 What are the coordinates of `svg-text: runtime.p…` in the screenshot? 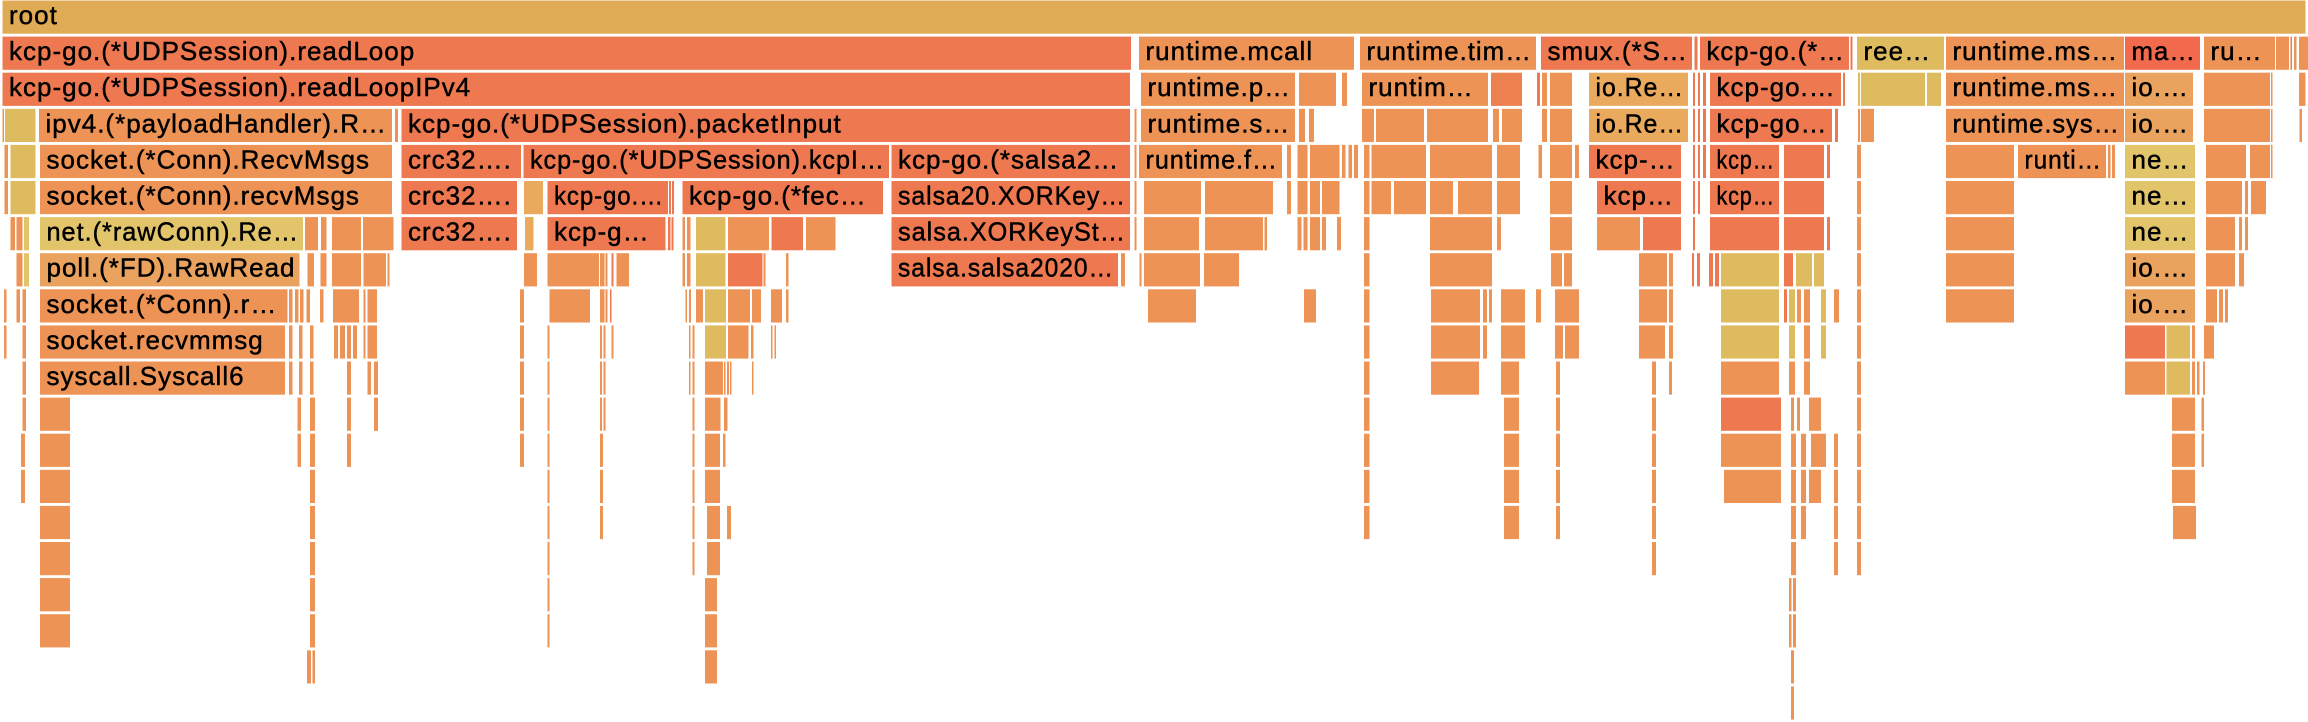 It's located at (1220, 87).